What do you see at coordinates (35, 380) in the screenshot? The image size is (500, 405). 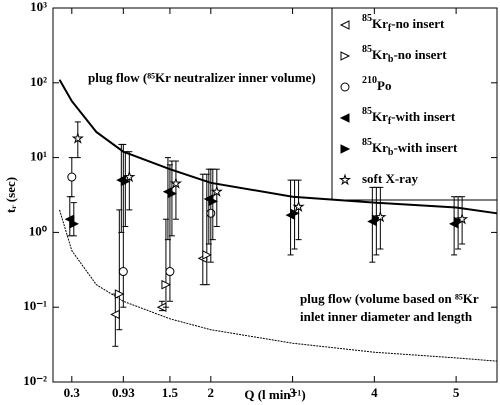 I see `y-tick-label: 10⁻²` at bounding box center [35, 380].